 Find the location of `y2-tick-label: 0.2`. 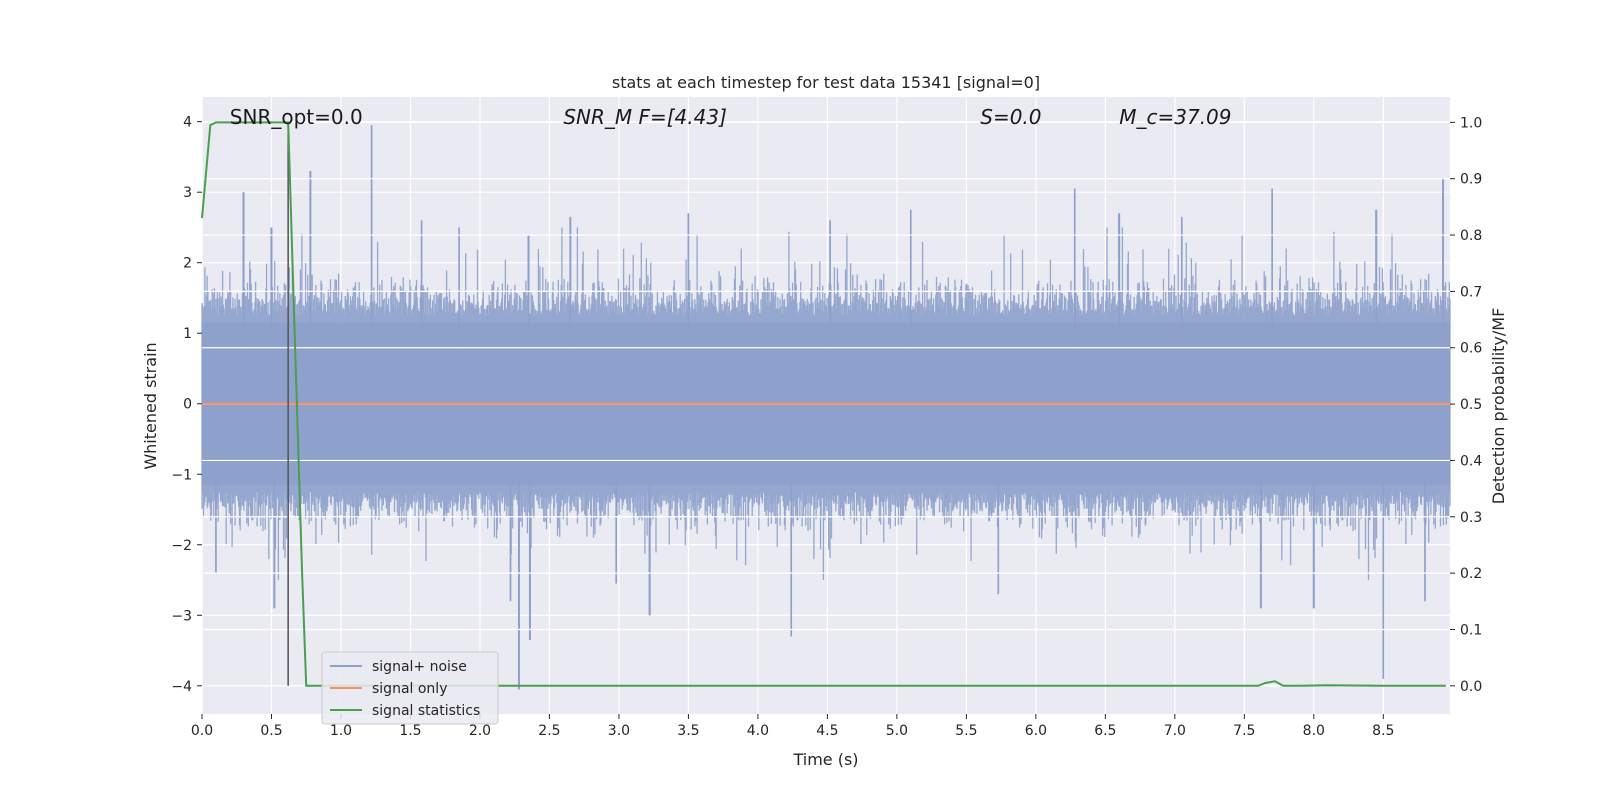

y2-tick-label: 0.2 is located at coordinates (1471, 574).